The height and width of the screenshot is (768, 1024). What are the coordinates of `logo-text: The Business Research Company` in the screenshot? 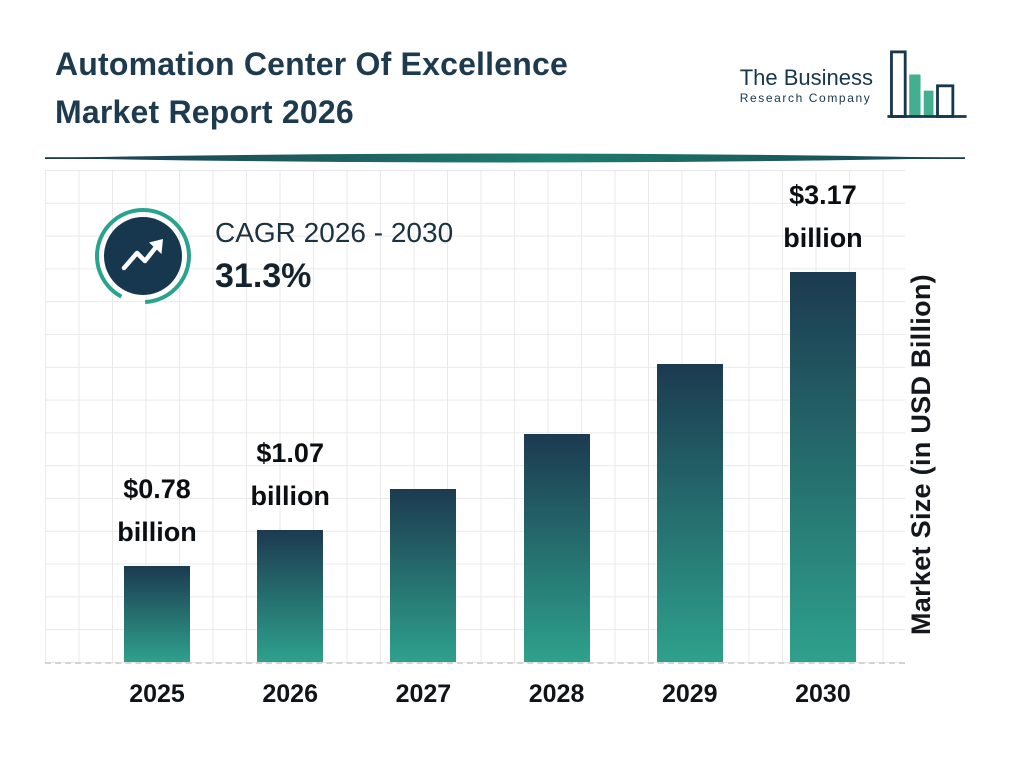 It's located at (806, 85).